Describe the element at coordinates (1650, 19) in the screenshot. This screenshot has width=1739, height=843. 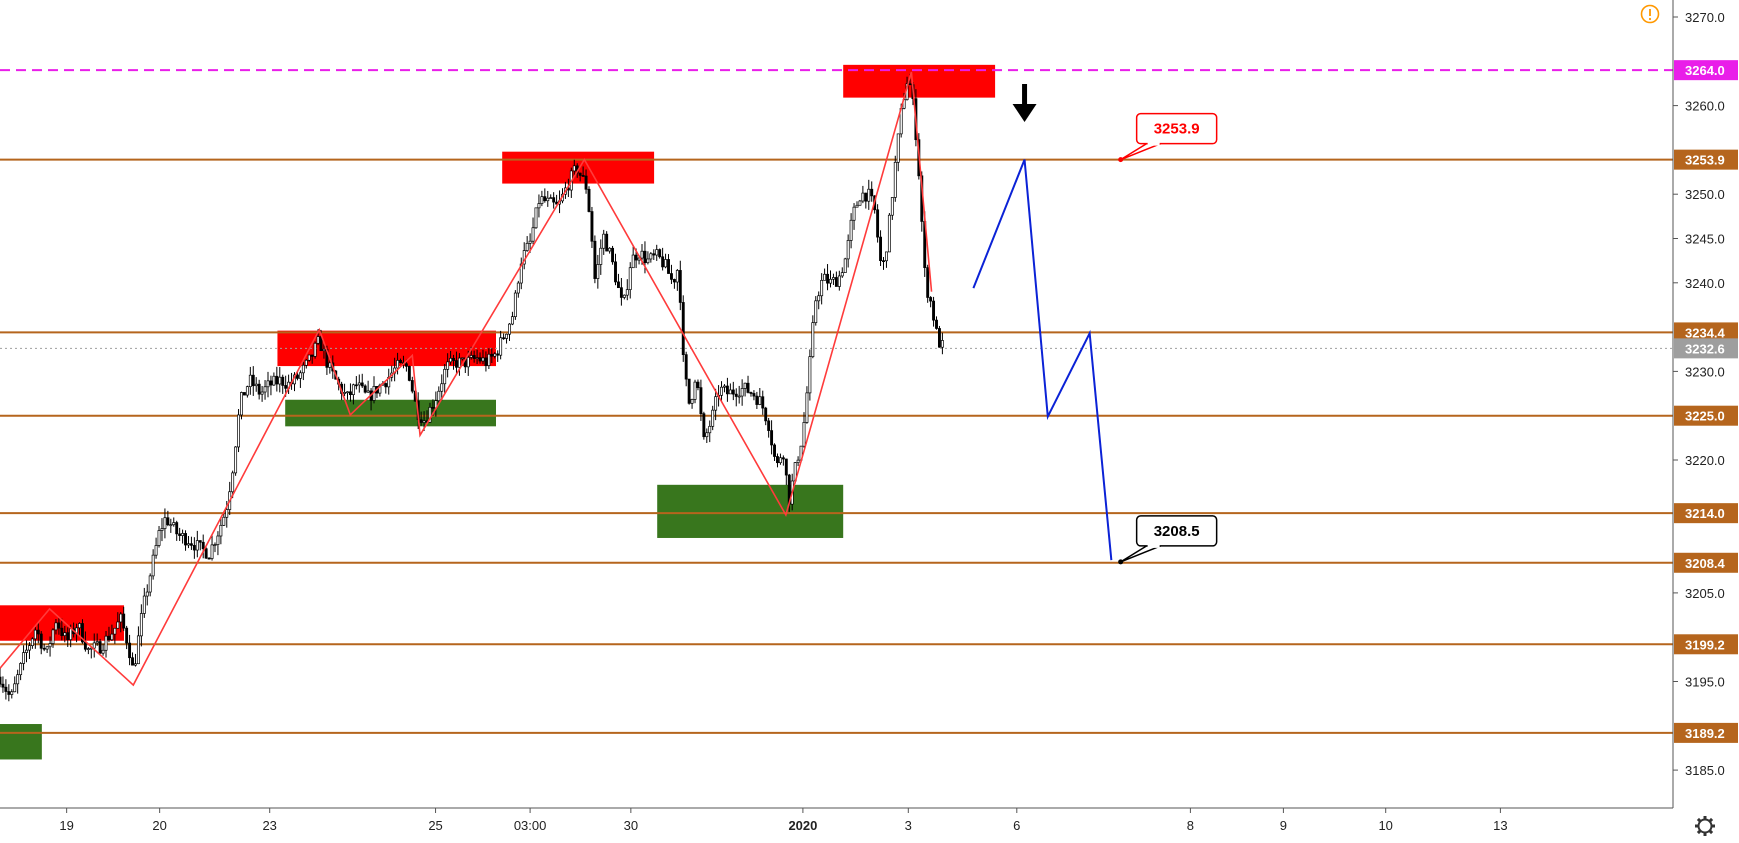
I see `alert-dot` at that location.